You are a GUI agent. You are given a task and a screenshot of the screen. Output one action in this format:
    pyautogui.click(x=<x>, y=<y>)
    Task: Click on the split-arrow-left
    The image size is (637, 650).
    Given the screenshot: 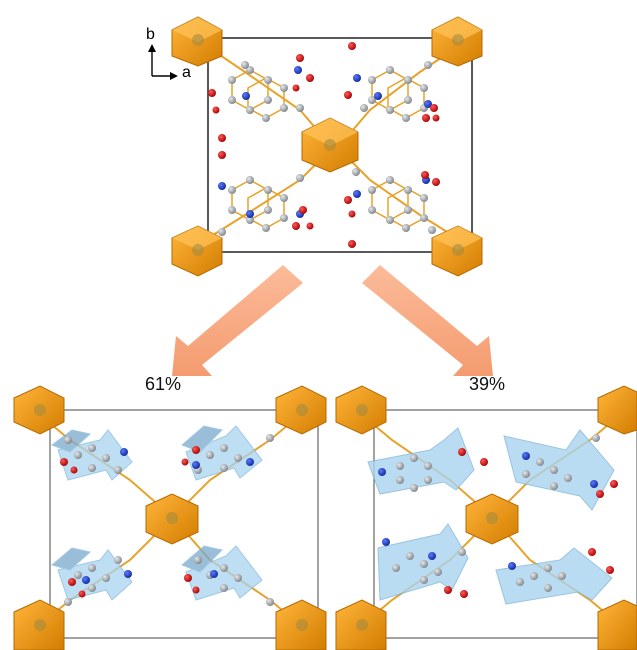 What is the action you would take?
    pyautogui.click(x=237, y=320)
    